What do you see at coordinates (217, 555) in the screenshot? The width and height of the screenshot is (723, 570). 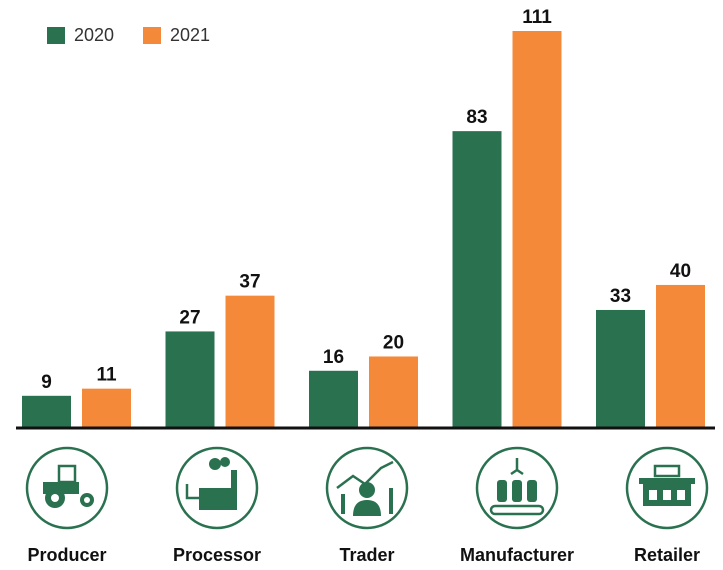 I see `category-label: Processor` at bounding box center [217, 555].